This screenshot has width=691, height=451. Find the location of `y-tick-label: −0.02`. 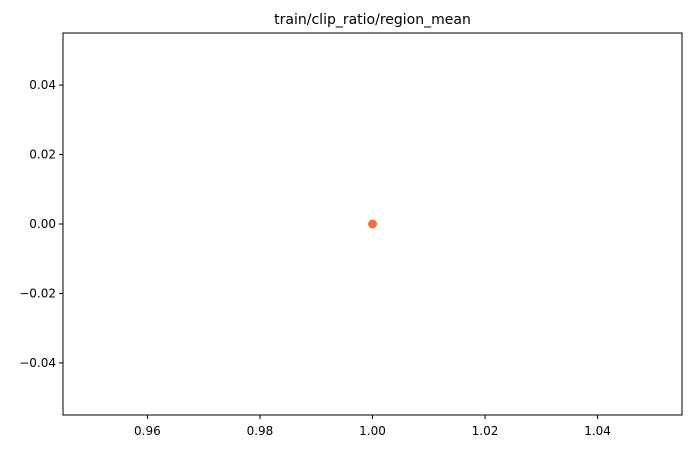

y-tick-label: −0.02 is located at coordinates (37, 293).